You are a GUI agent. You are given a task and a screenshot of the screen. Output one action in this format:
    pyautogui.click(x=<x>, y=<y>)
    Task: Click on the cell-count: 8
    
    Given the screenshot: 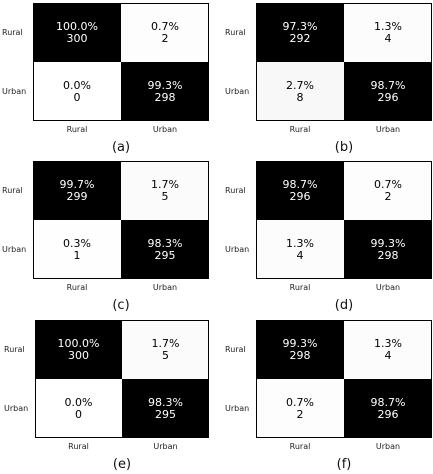 What is the action you would take?
    pyautogui.click(x=300, y=97)
    